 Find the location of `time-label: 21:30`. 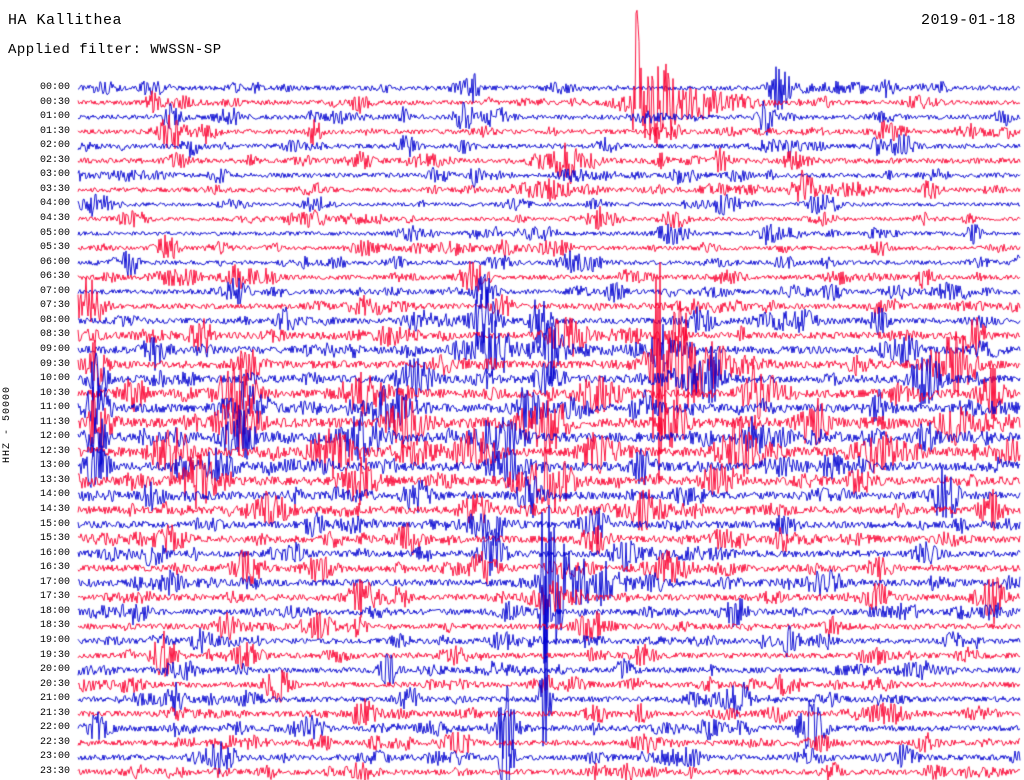

time-label: 21:30 is located at coordinates (54, 713).